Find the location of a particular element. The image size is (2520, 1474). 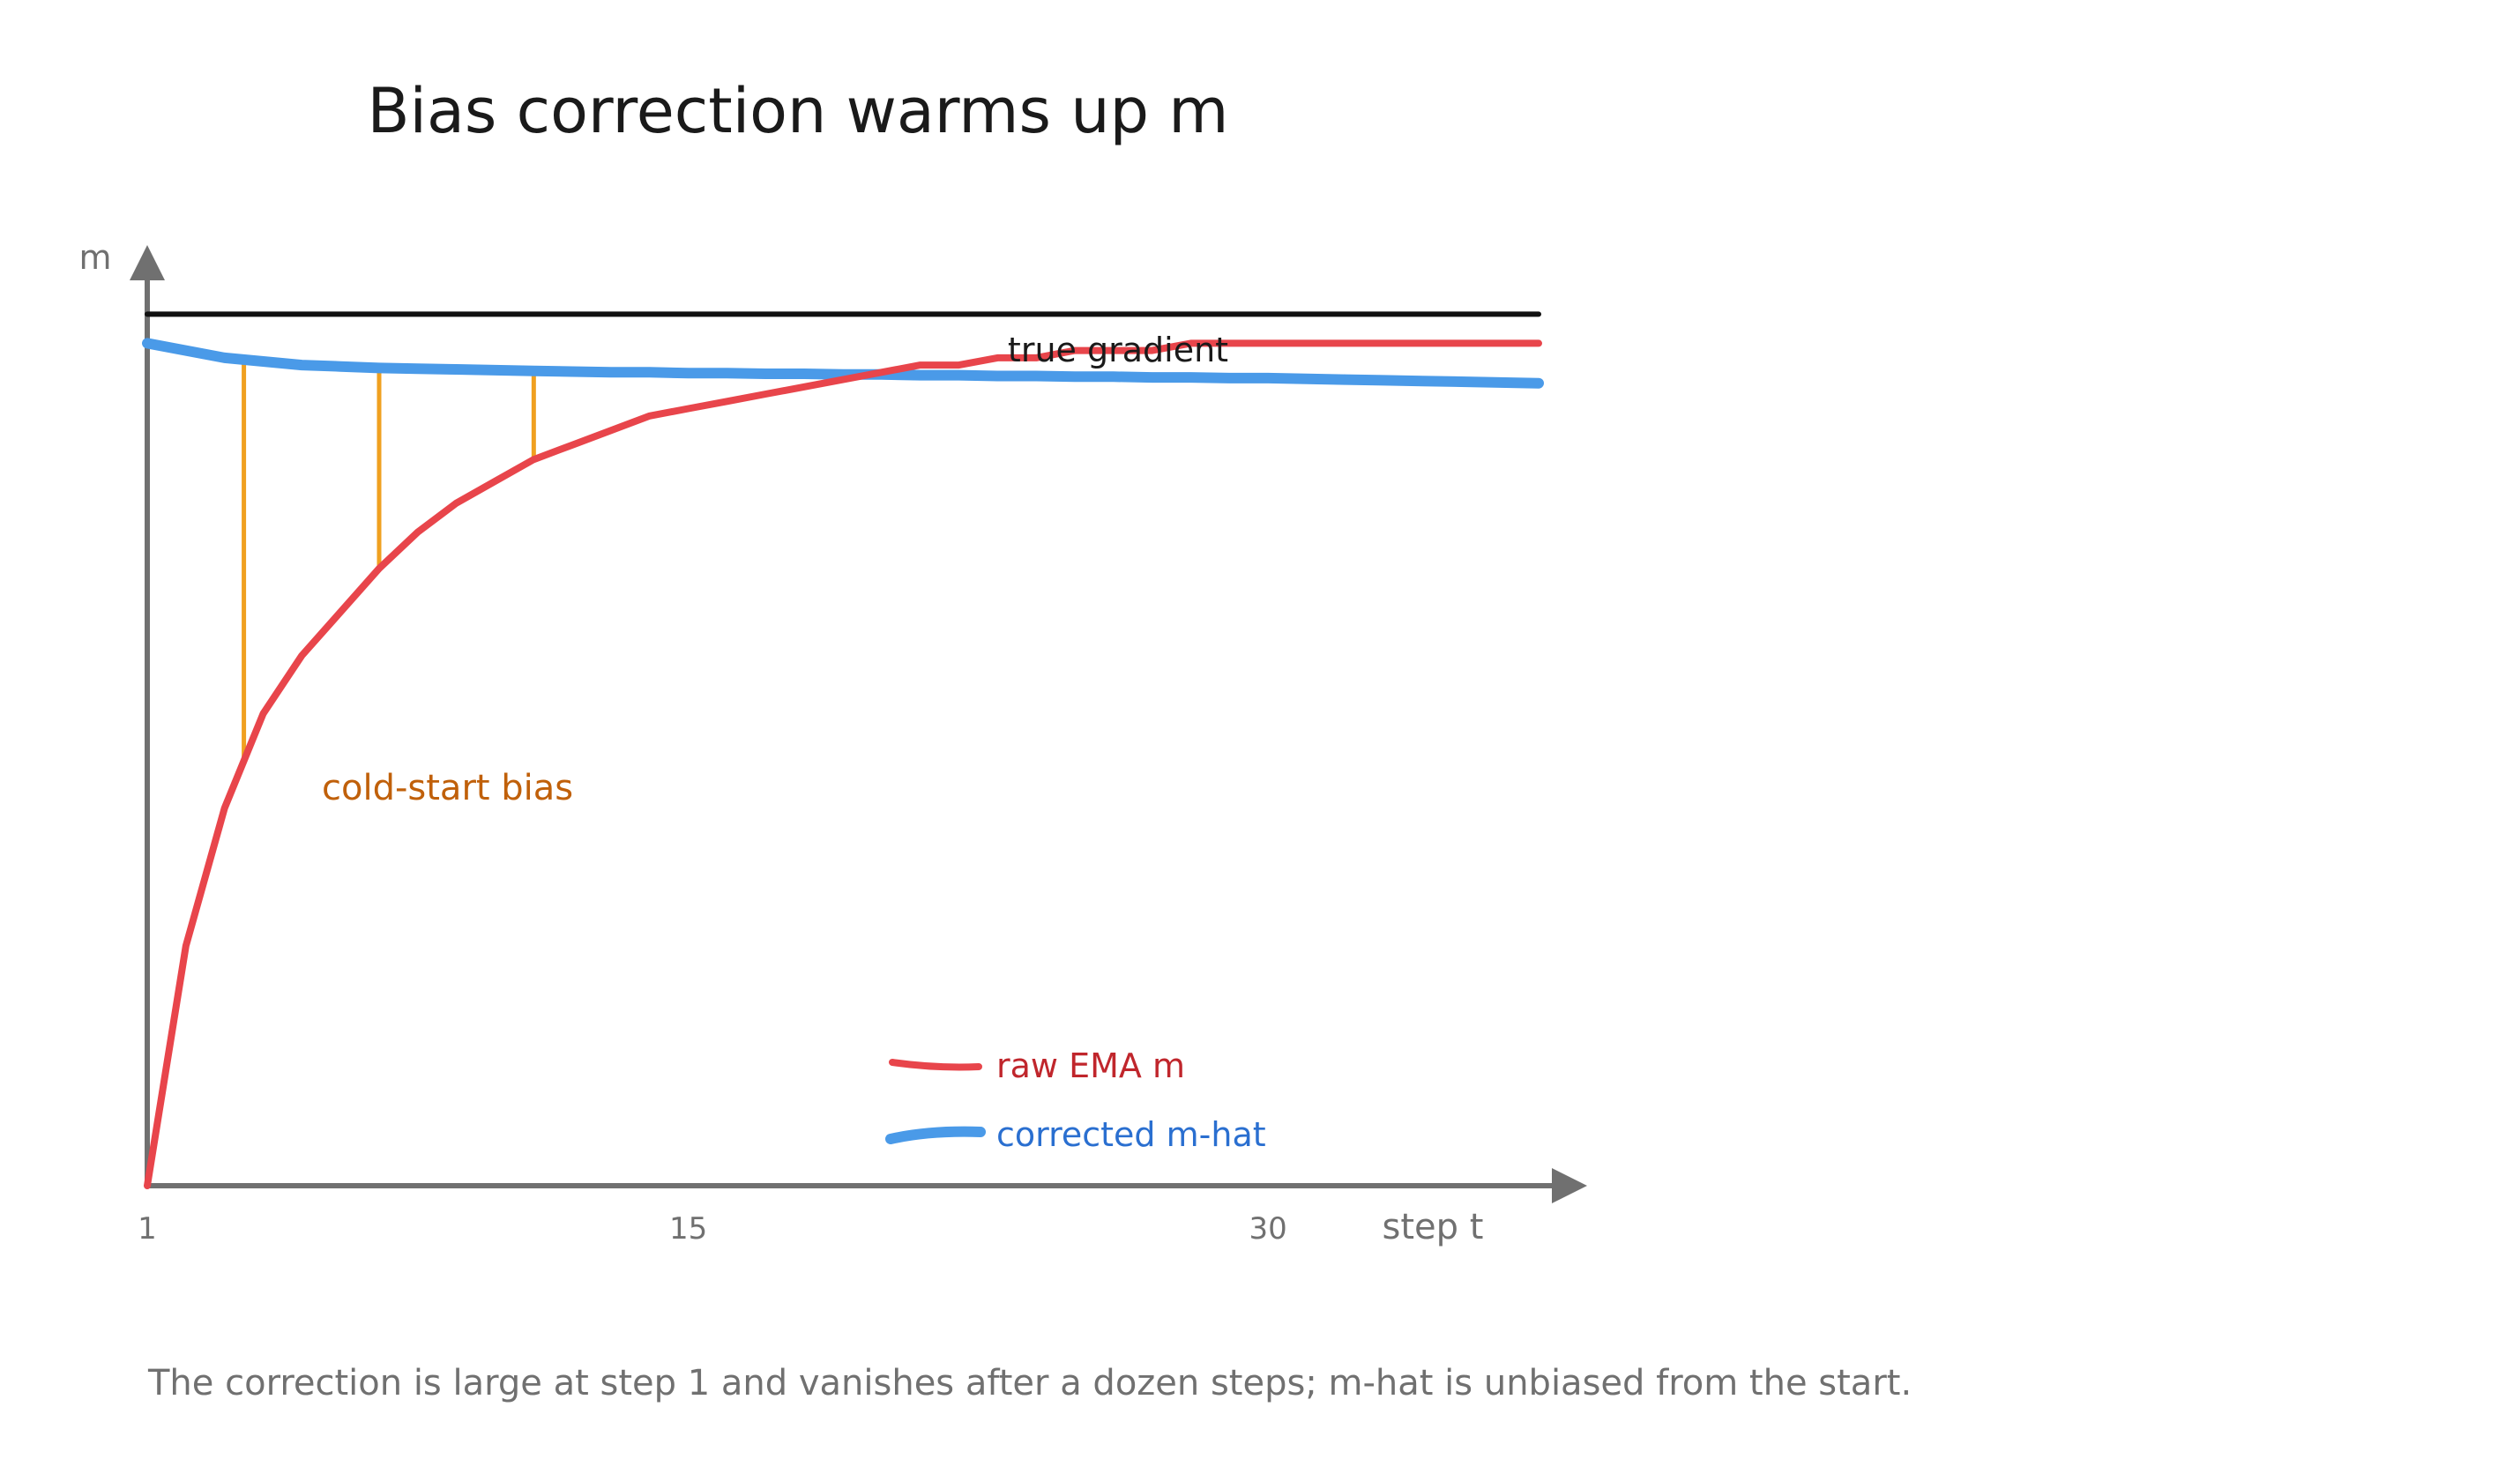

bias-brackets is located at coordinates (389, 560).